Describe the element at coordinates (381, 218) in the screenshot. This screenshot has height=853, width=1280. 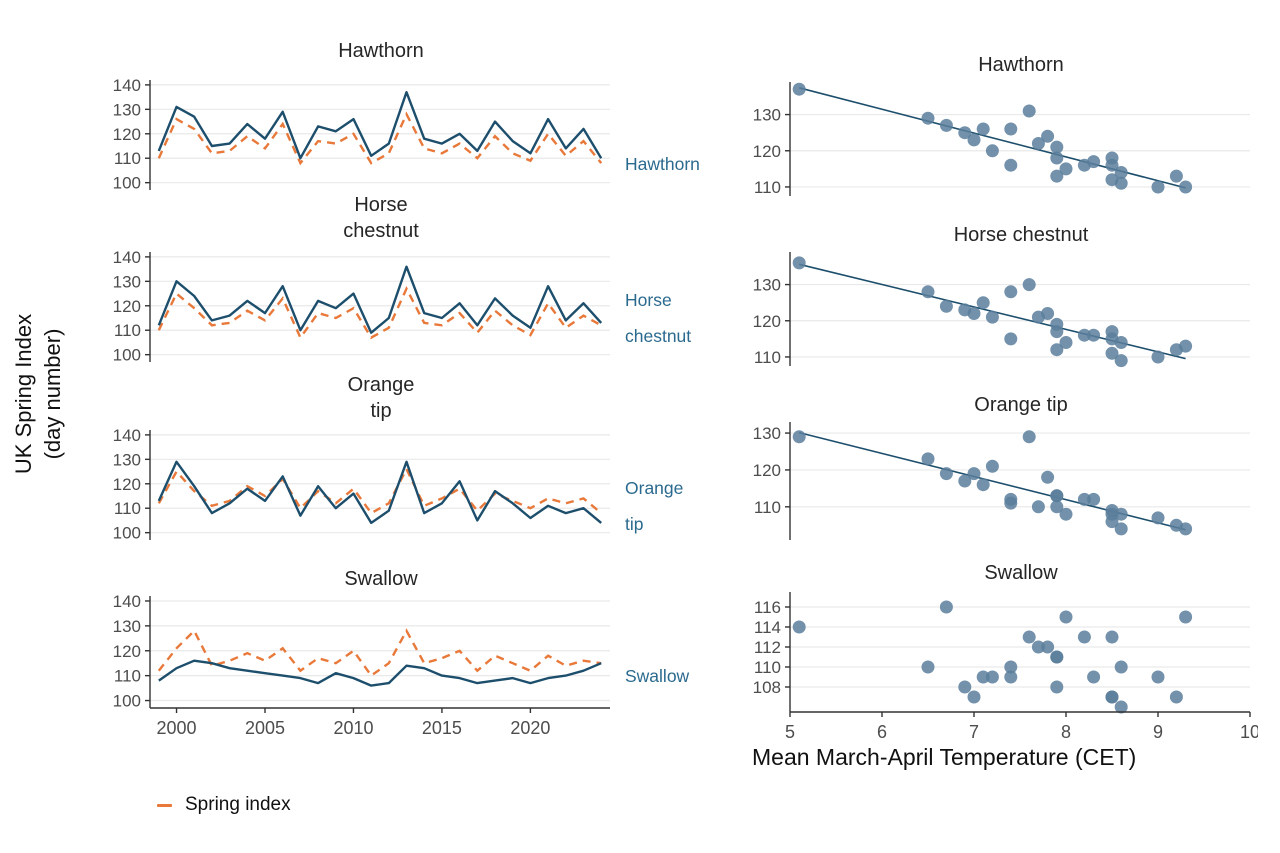
I see `timeseries-title-horse-chestnut: Horse chestnut` at that location.